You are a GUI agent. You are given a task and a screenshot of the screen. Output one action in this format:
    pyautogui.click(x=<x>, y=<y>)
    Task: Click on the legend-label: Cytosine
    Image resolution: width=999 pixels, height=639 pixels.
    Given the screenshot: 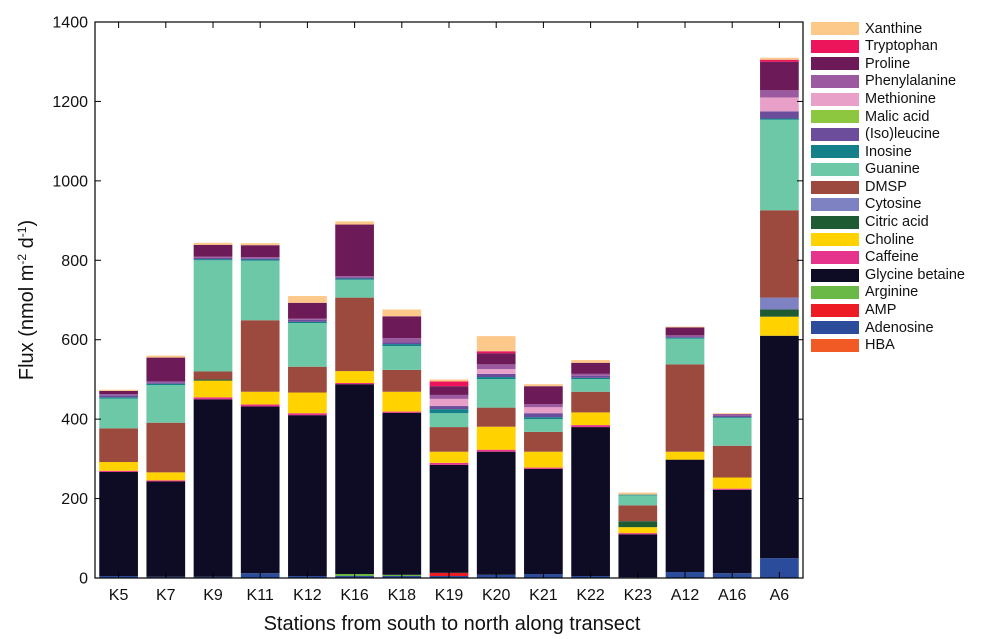 What is the action you would take?
    pyautogui.click(x=893, y=204)
    